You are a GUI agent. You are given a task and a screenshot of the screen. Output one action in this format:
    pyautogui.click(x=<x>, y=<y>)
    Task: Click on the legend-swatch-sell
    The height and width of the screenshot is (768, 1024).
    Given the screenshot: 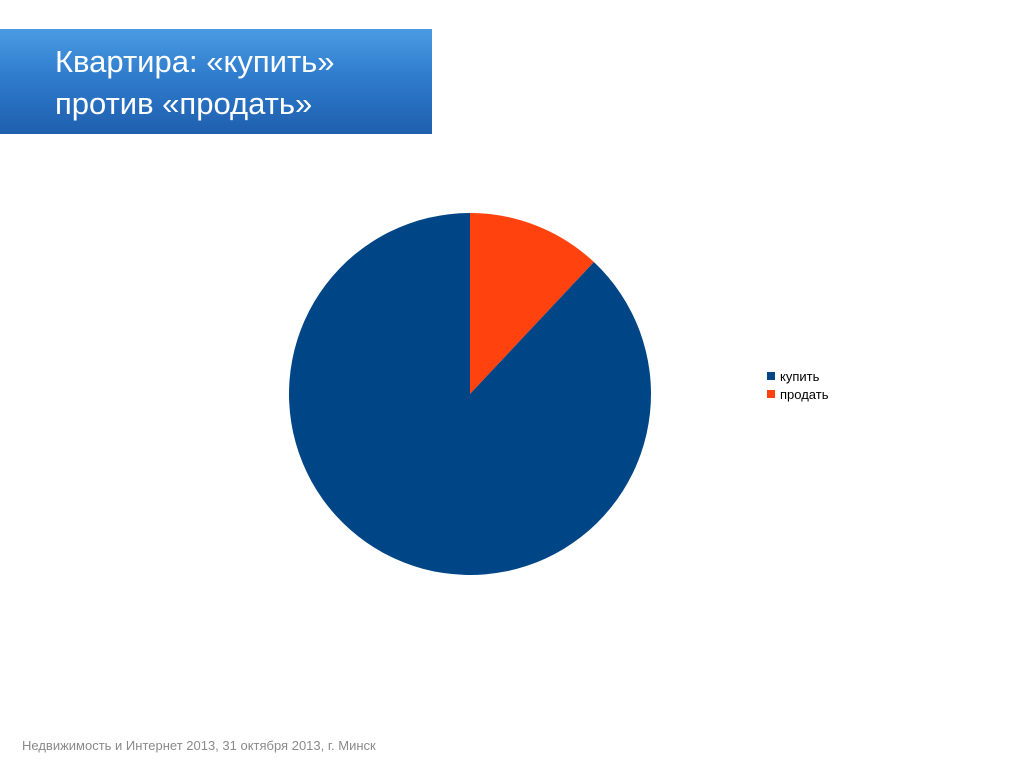 What is the action you would take?
    pyautogui.click(x=771, y=394)
    